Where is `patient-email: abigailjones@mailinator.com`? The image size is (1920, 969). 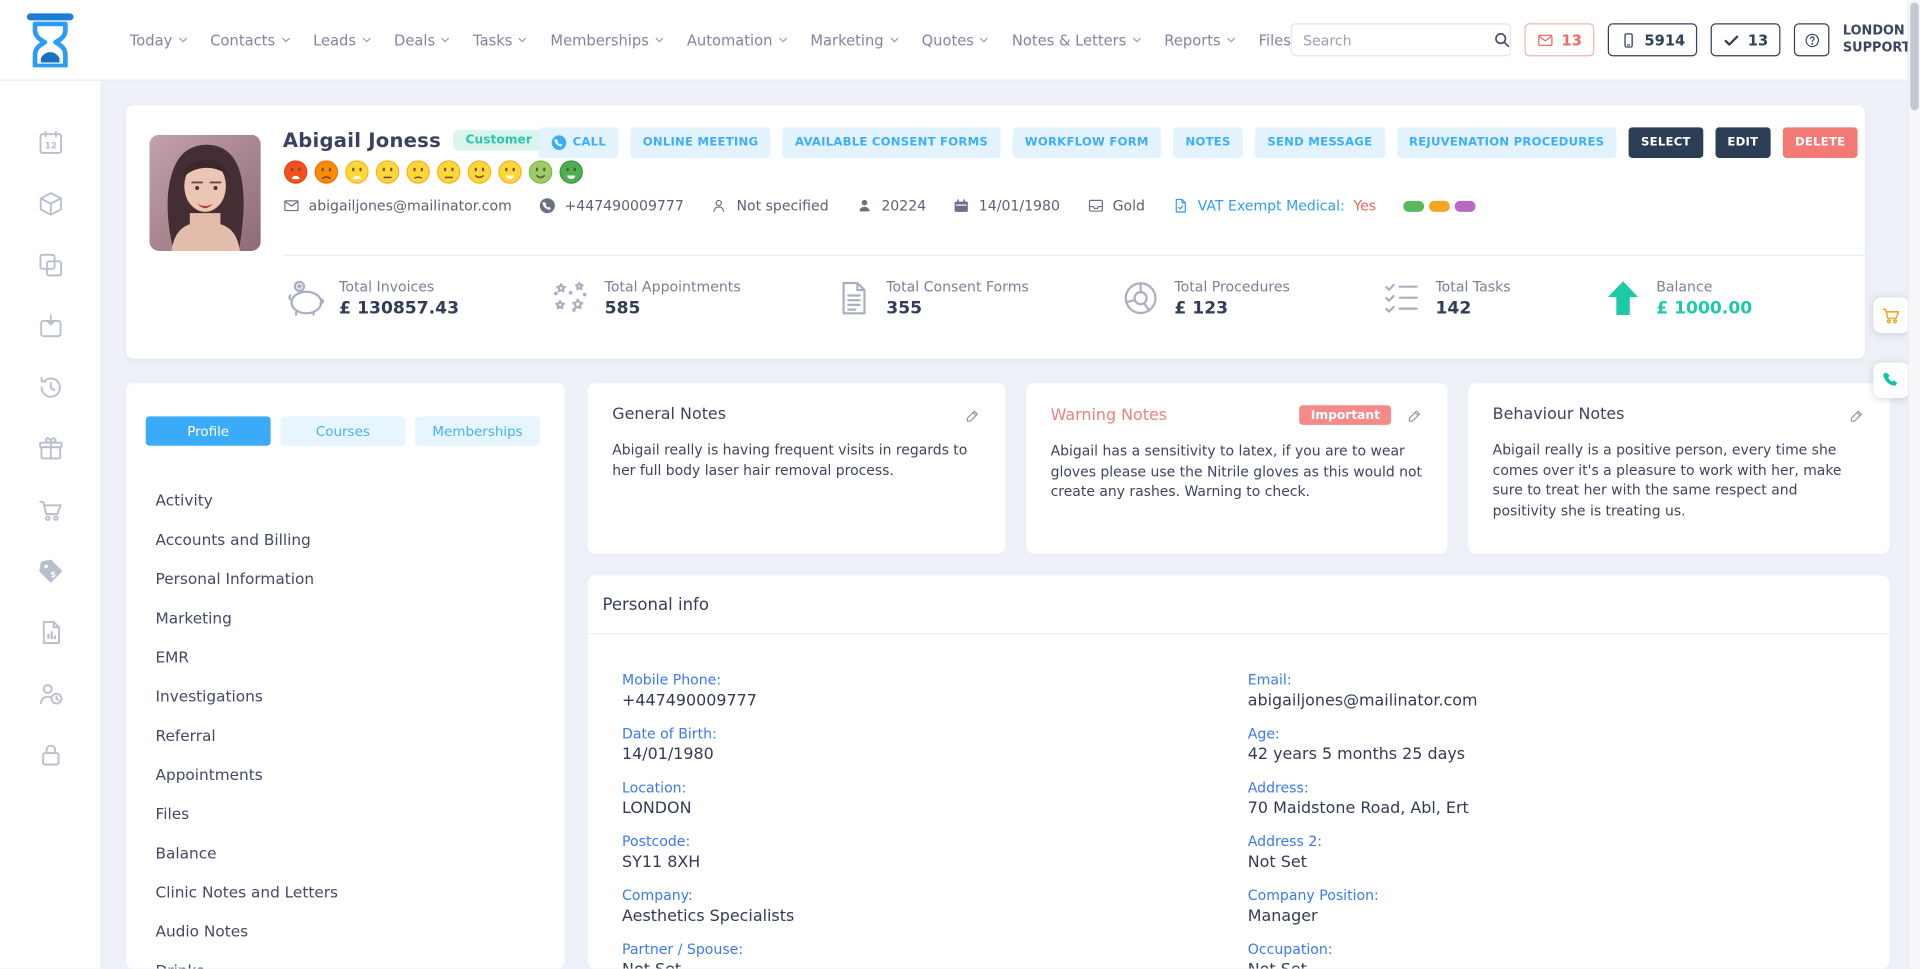 patient-email: abigailjones@mailinator.com is located at coordinates (397, 205).